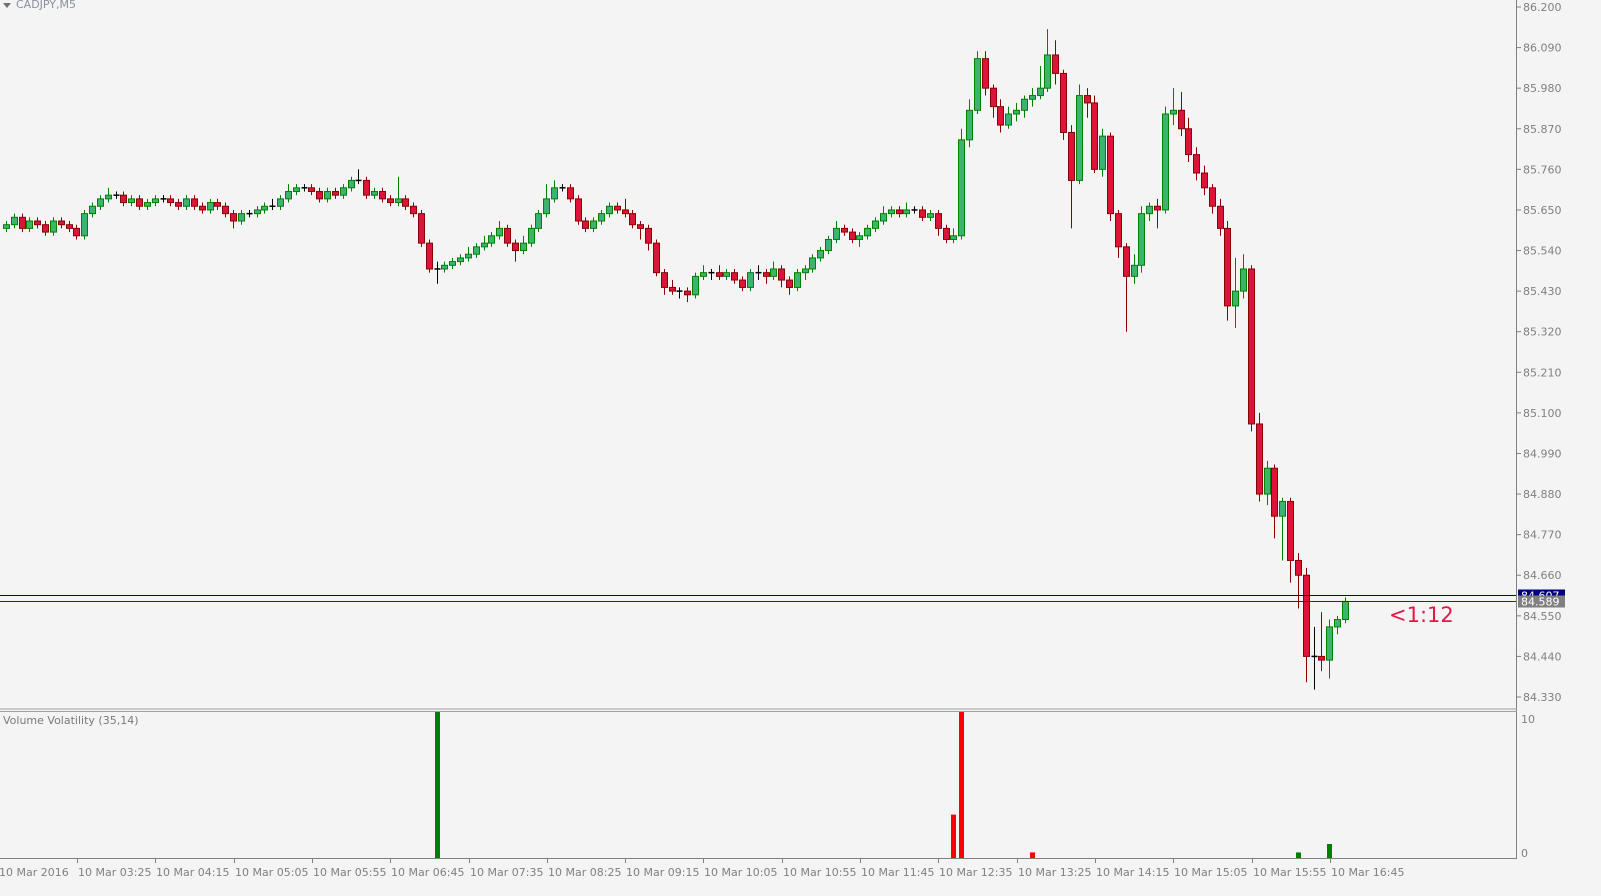 Image resolution: width=1601 pixels, height=896 pixels. Describe the element at coordinates (39, 5) in the screenshot. I see `chart-title: CADJPY,M5` at that location.